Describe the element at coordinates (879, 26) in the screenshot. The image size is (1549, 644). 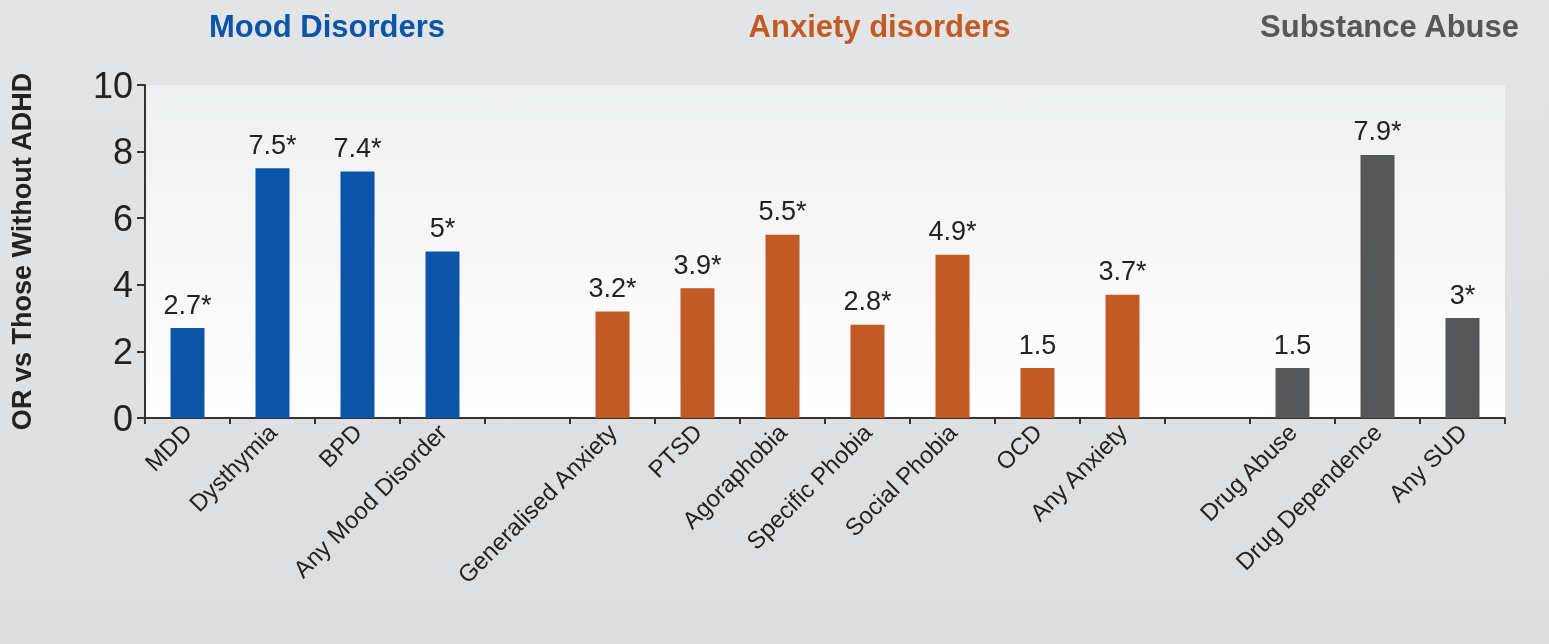
I see `text: Anxiety disorders` at that location.